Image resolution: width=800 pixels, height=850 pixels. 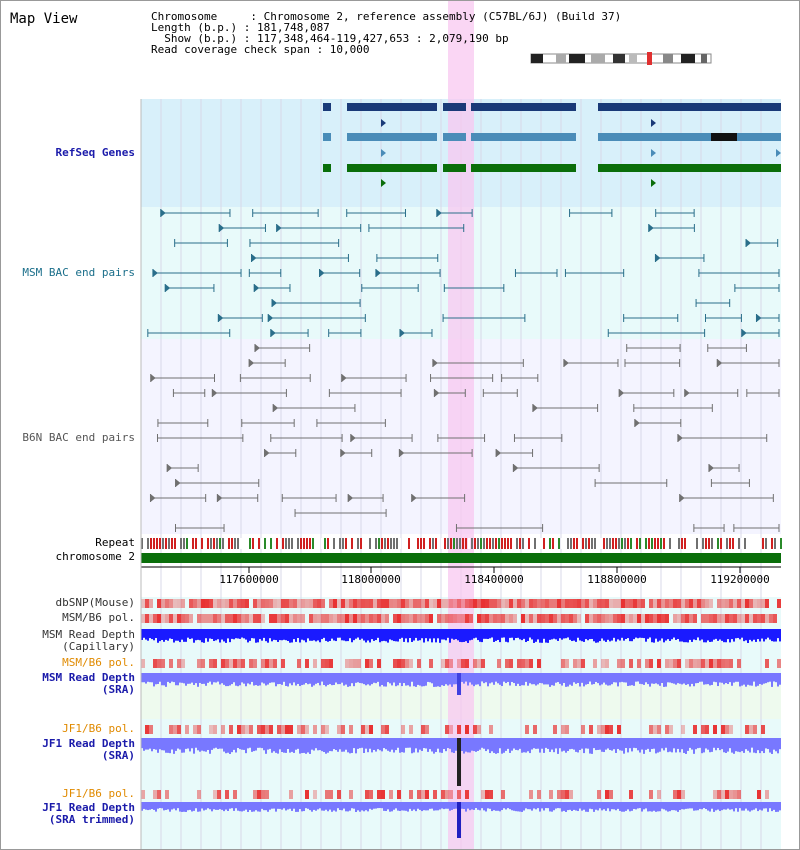 I want to click on msm-bac-arrow, so click(x=744, y=333).